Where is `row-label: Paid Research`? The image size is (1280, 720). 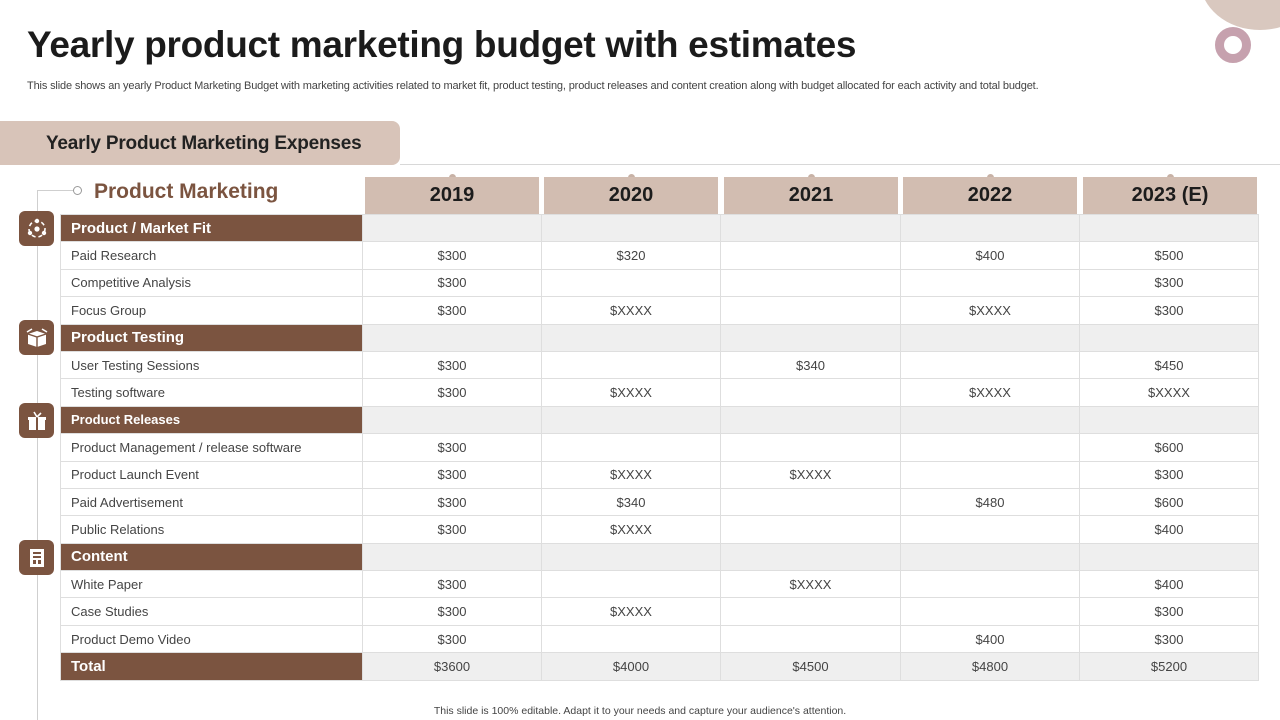
row-label: Paid Research is located at coordinates (211, 255).